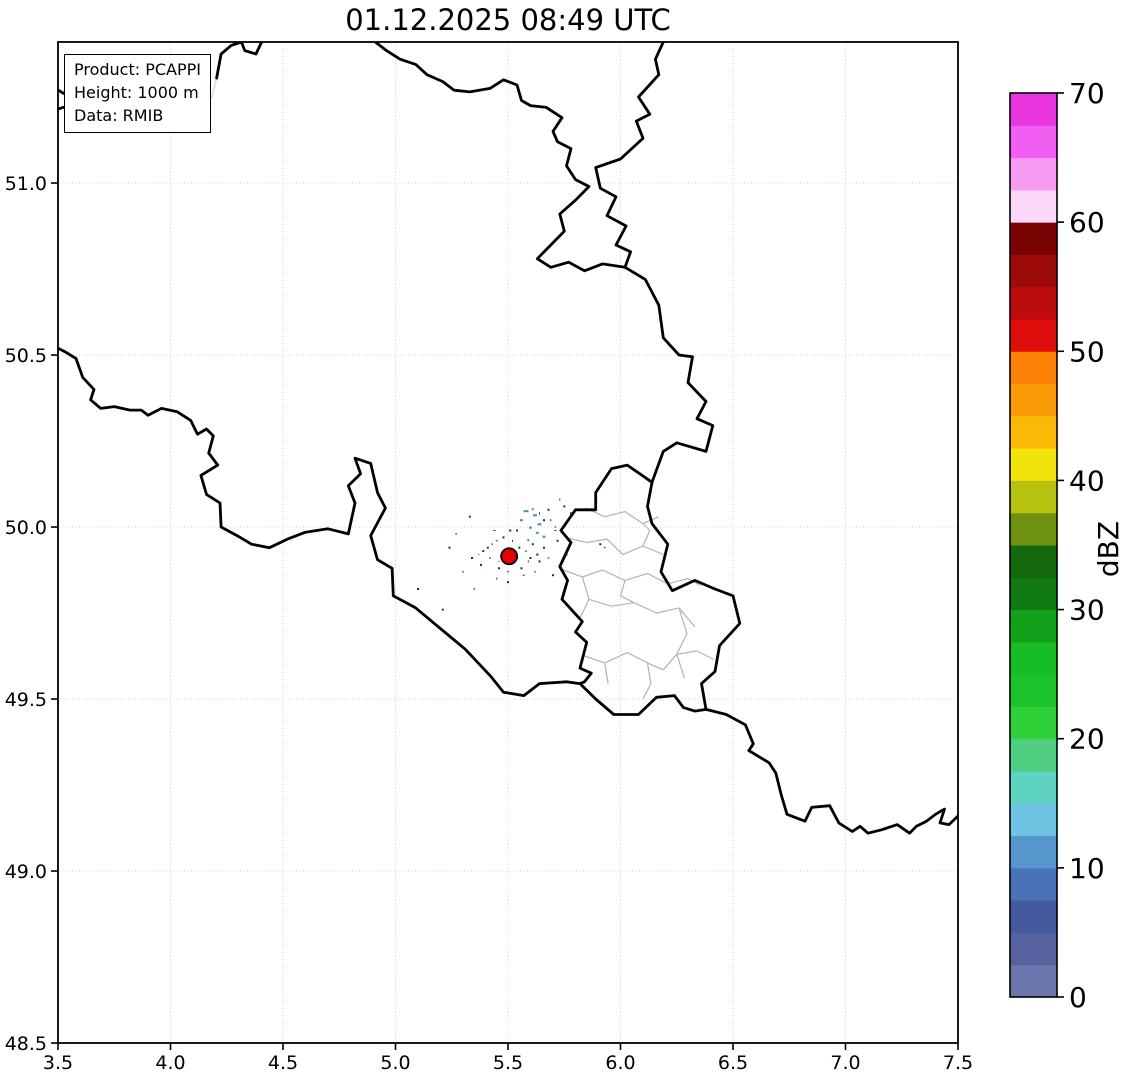 This screenshot has height=1084, width=1145. I want to click on x-tick-label: 4.0, so click(170, 1063).